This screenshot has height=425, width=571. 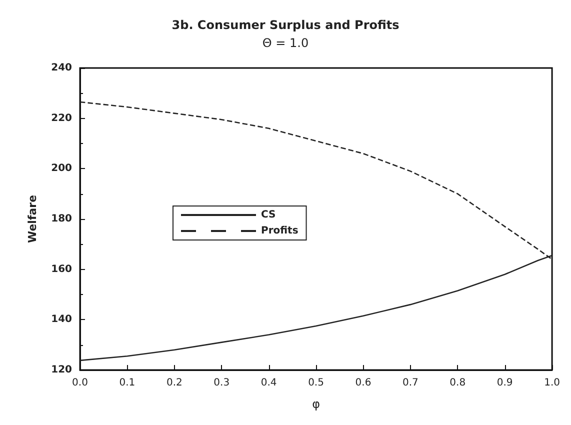 I want to click on x-tick-label: 0.2, so click(x=174, y=383).